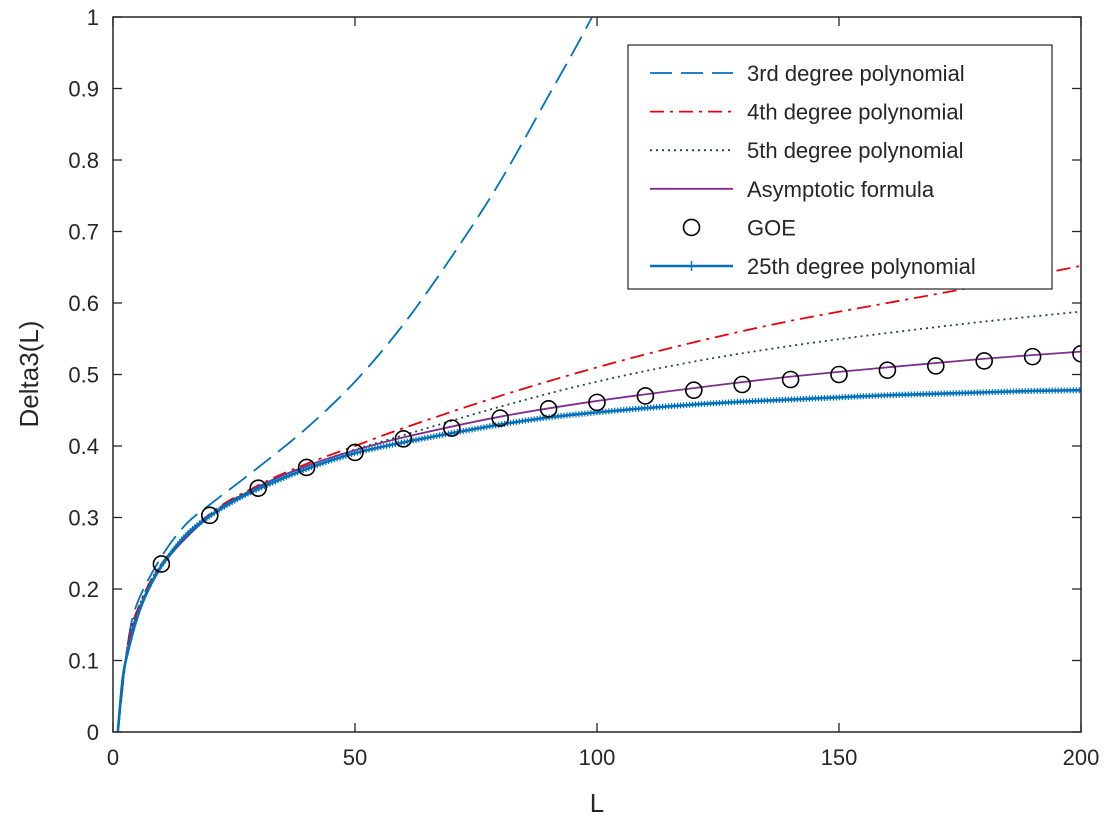  What do you see at coordinates (856, 73) in the screenshot?
I see `legend-label: 3rd degree polynomial` at bounding box center [856, 73].